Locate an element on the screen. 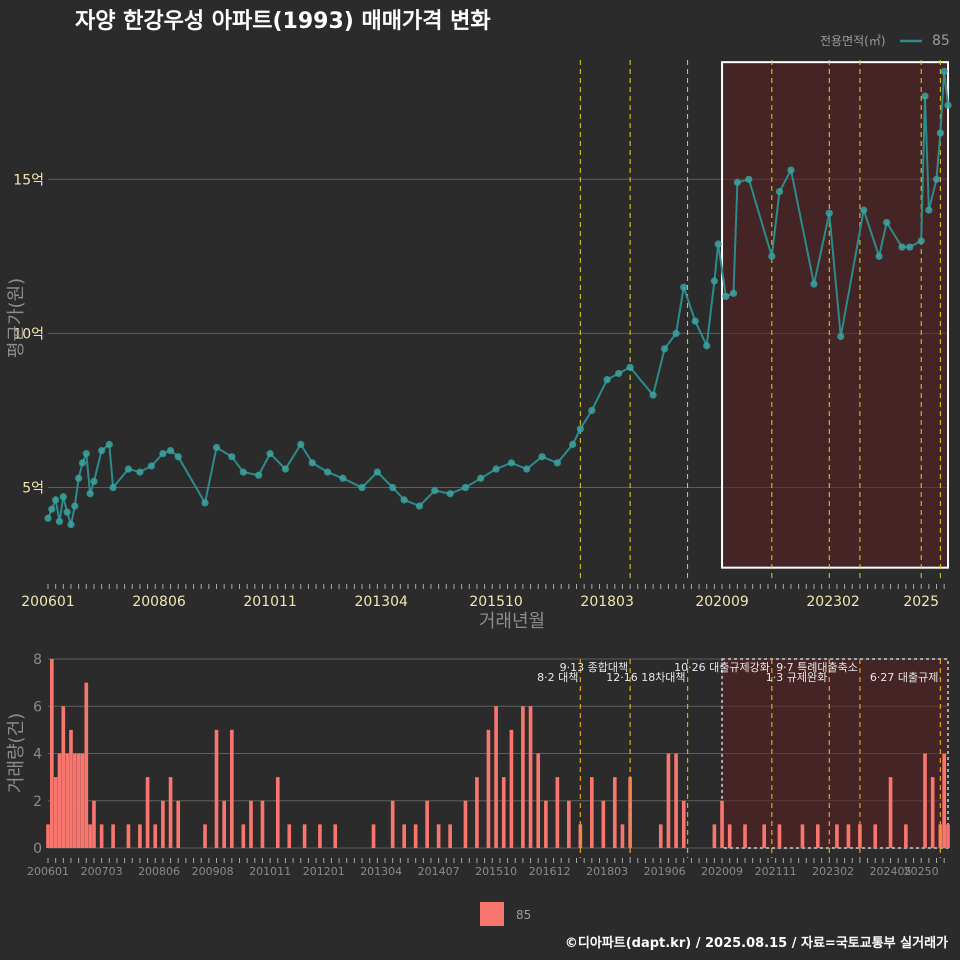 The width and height of the screenshot is (960, 960). legend-label: 85 is located at coordinates (941, 41).